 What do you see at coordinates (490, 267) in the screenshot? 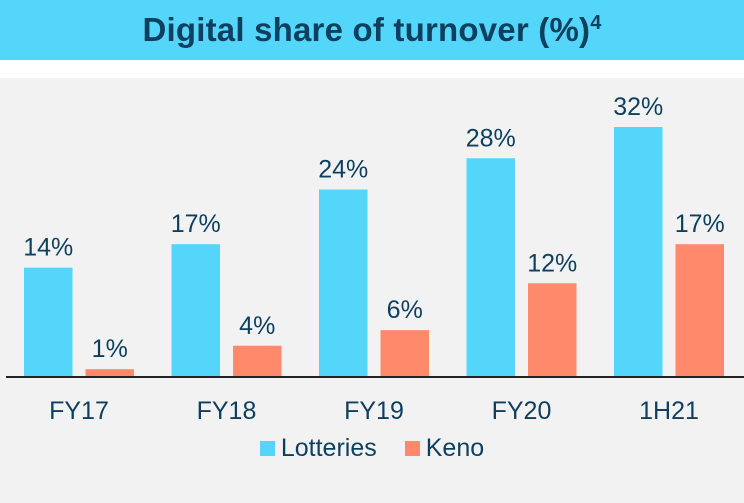
I see `bar-lotteries-fy20` at bounding box center [490, 267].